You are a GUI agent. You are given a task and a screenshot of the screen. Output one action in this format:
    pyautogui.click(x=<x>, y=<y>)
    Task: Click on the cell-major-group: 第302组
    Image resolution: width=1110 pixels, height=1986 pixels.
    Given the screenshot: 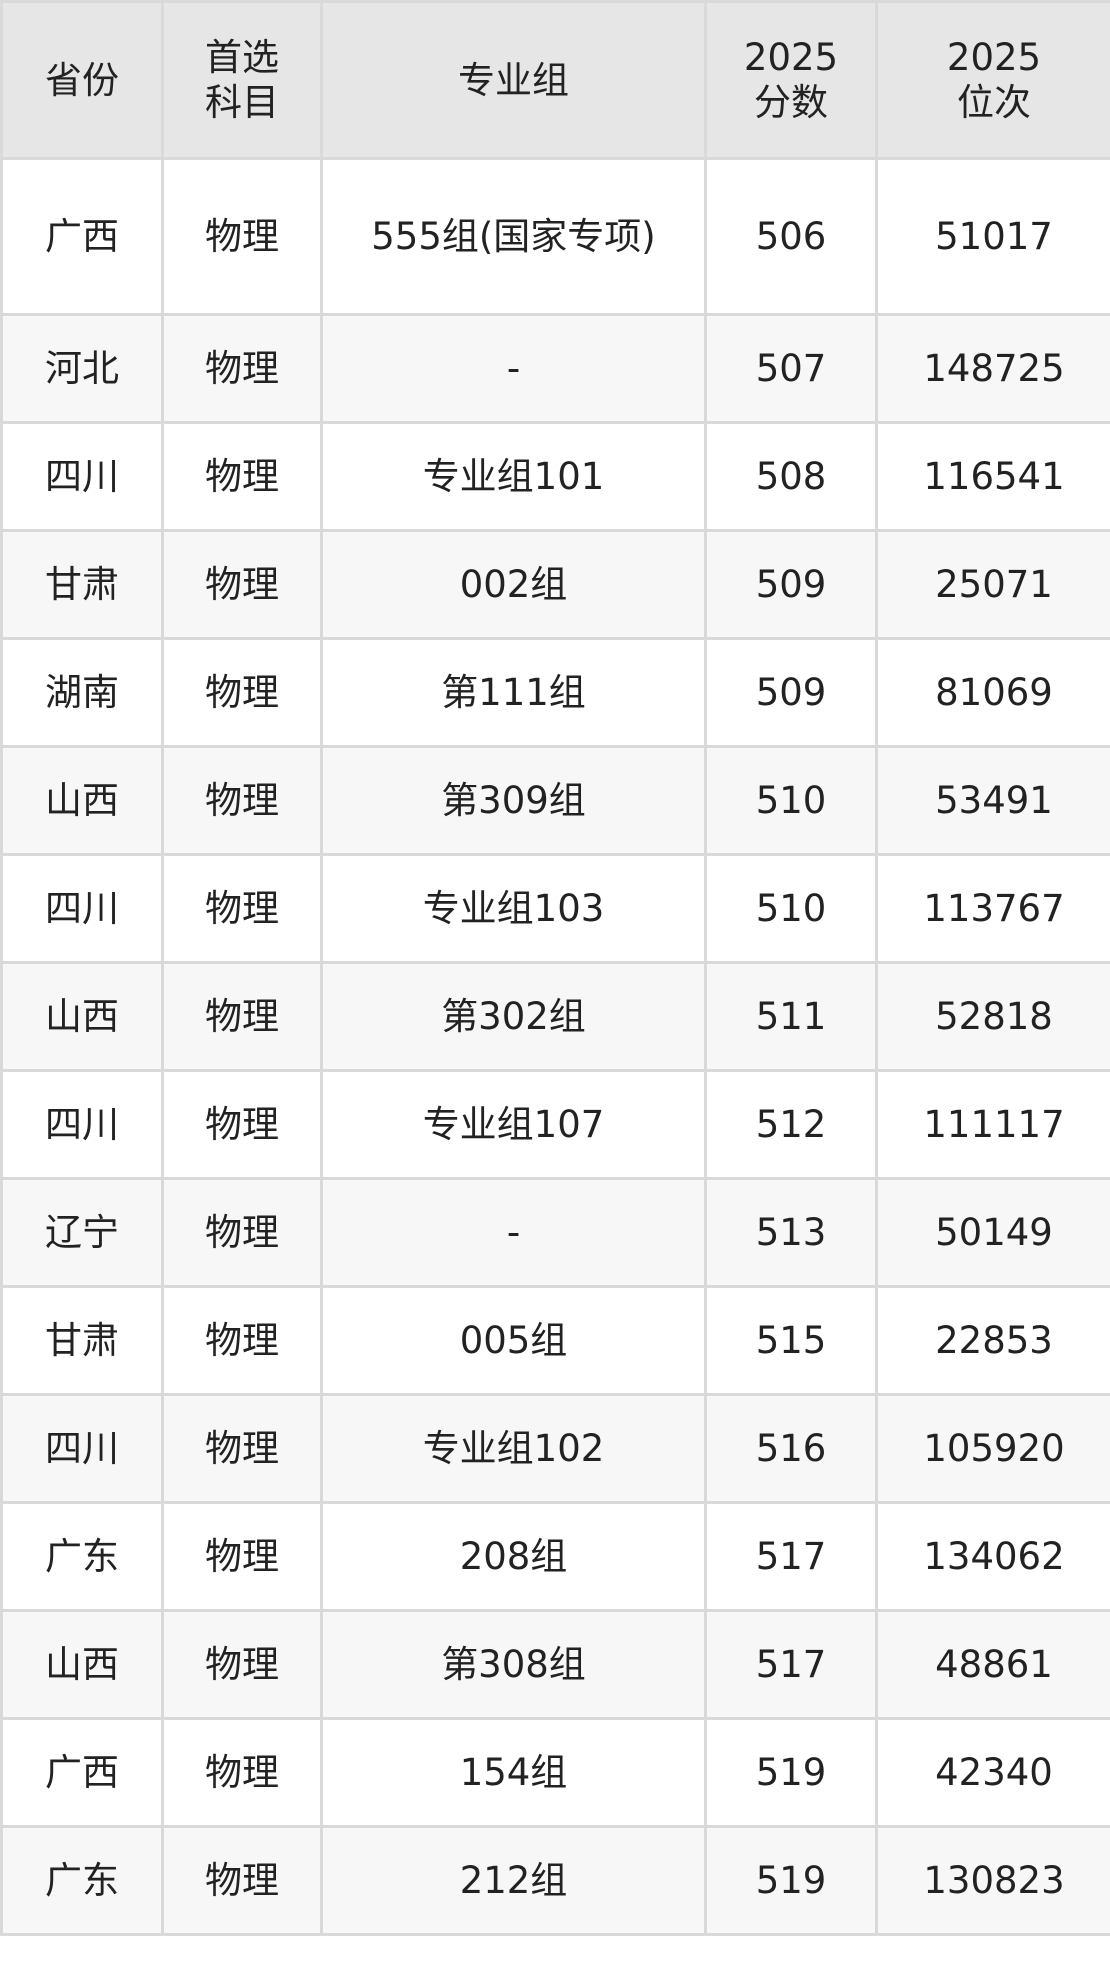 What is the action you would take?
    pyautogui.click(x=513, y=1016)
    